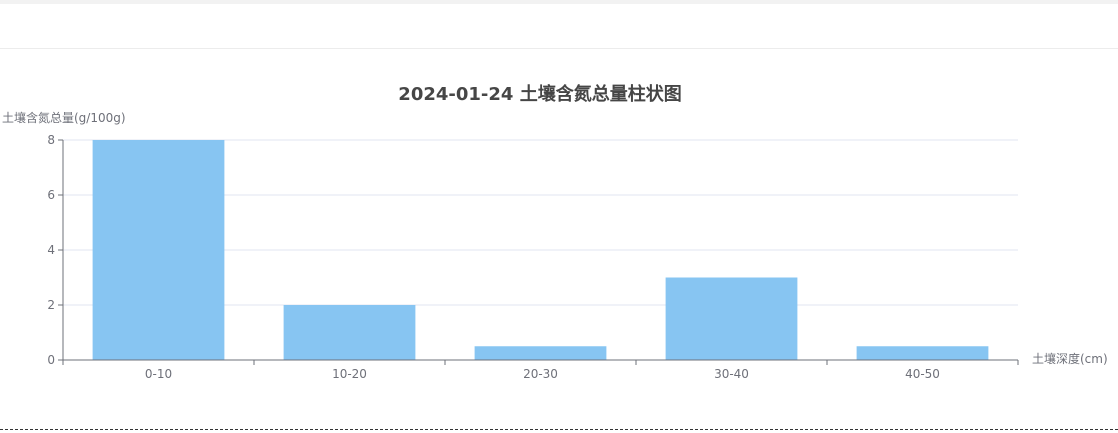 The image size is (1118, 433). I want to click on y-tick-label: 2, so click(51, 305).